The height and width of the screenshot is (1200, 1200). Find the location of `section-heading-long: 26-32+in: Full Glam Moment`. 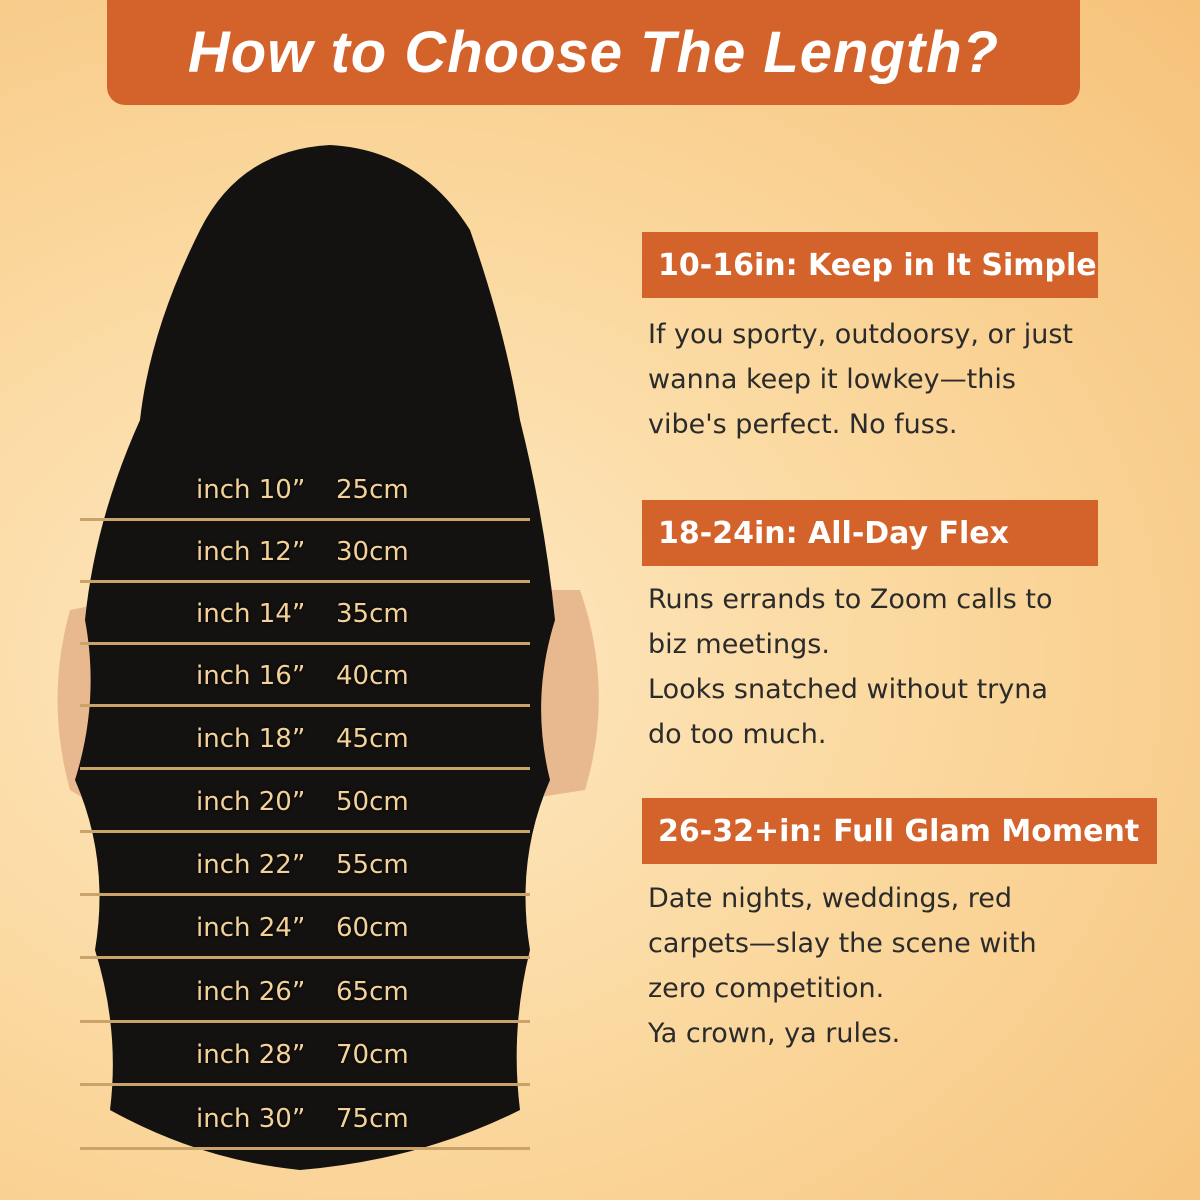

section-heading-long: 26-32+in: Full Glam Moment is located at coordinates (899, 831).